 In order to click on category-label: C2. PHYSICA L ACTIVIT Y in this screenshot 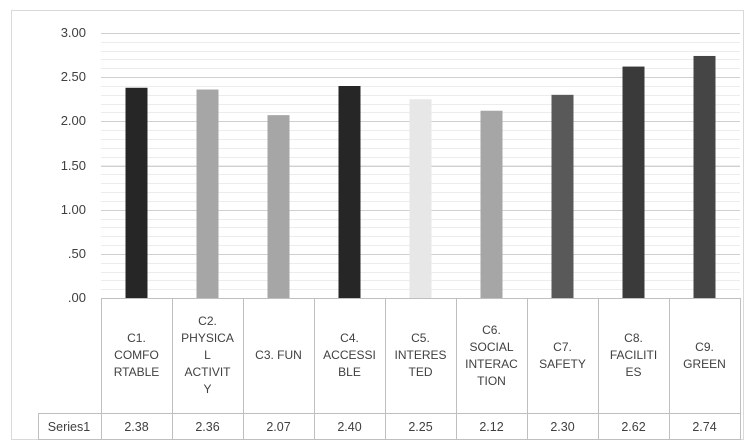, I will do `click(207, 355)`.